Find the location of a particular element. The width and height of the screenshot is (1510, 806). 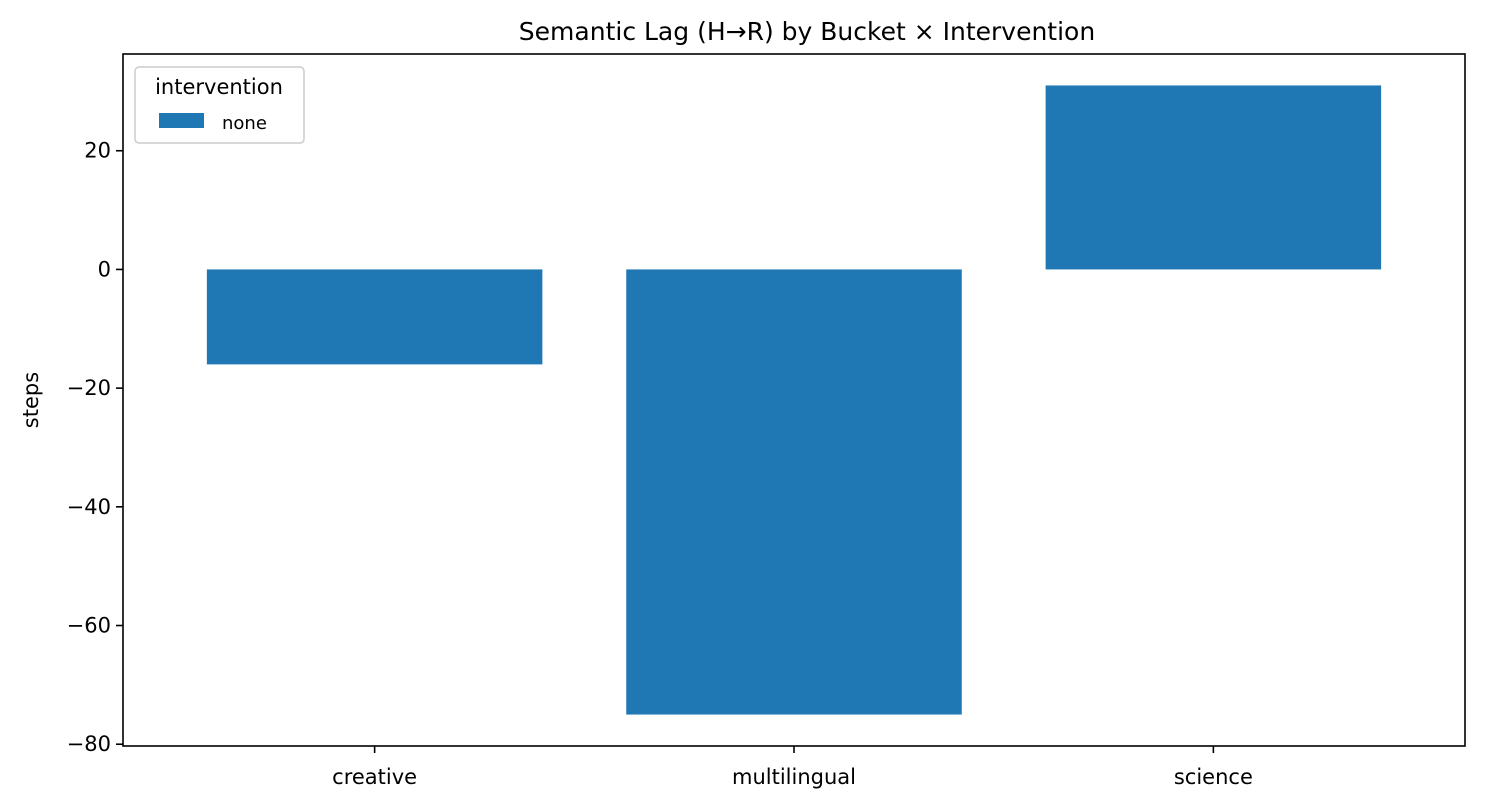

y-tick-label: −40 is located at coordinates (89, 507).